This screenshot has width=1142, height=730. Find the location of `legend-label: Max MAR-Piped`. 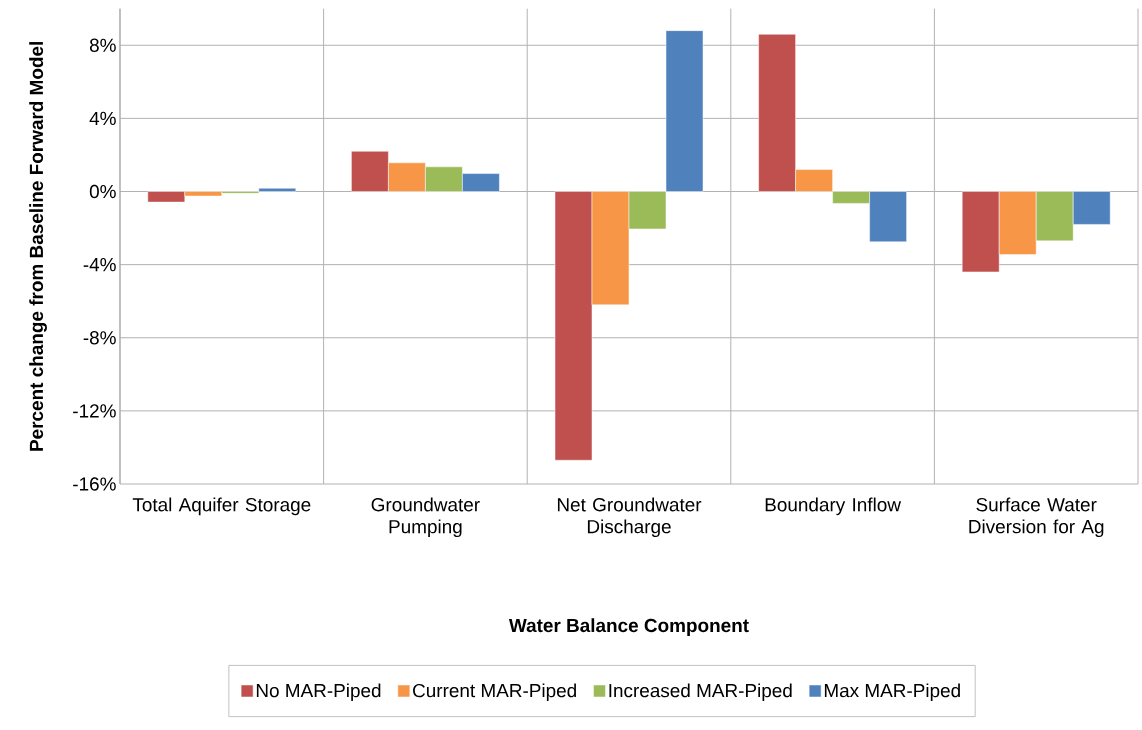

legend-label: Max MAR-Piped is located at coordinates (892, 692).